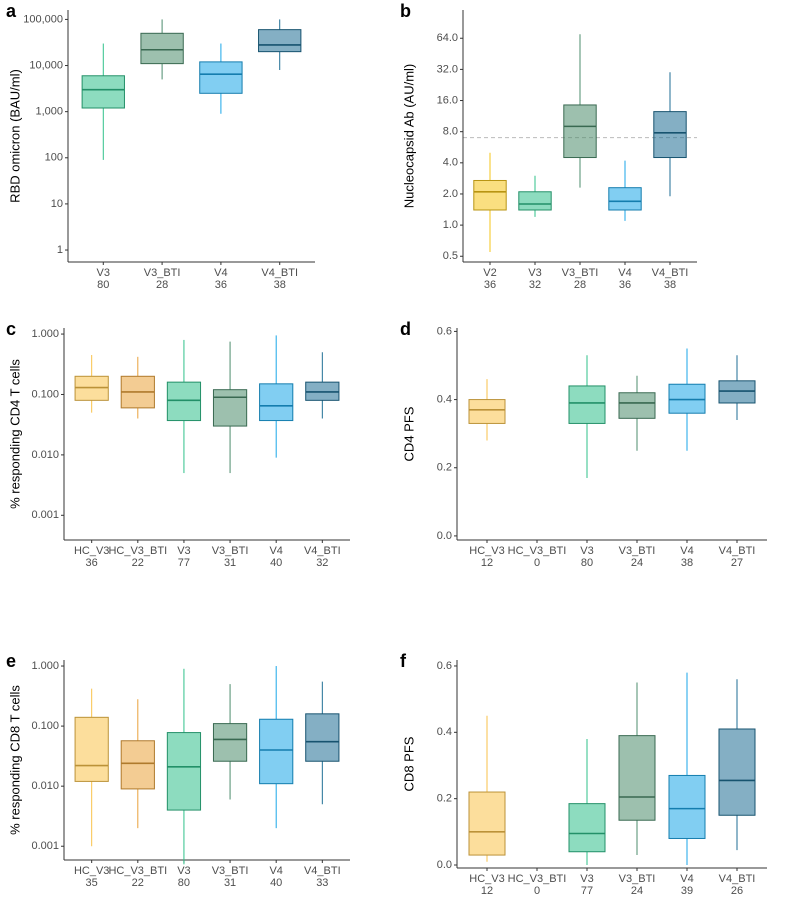  What do you see at coordinates (489, 273) in the screenshot?
I see `x-tick-label: V2` at bounding box center [489, 273].